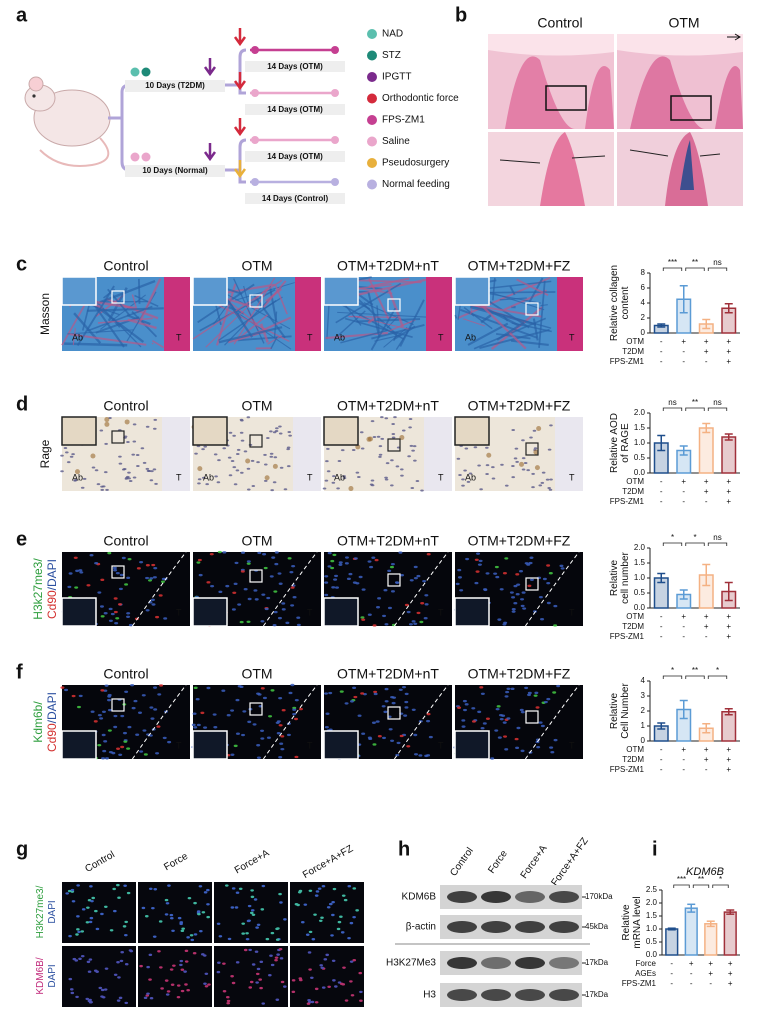 The height and width of the screenshot is (1016, 760). Describe the element at coordinates (45, 314) in the screenshot. I see `row-label: Masson` at that location.